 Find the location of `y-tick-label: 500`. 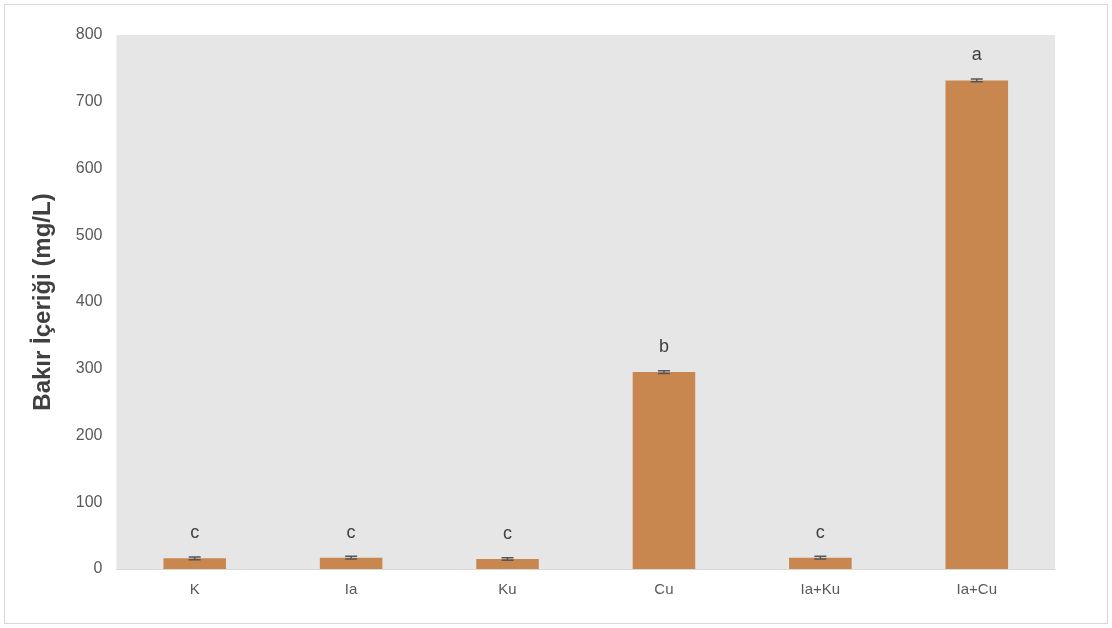

y-tick-label: 500 is located at coordinates (89, 234).